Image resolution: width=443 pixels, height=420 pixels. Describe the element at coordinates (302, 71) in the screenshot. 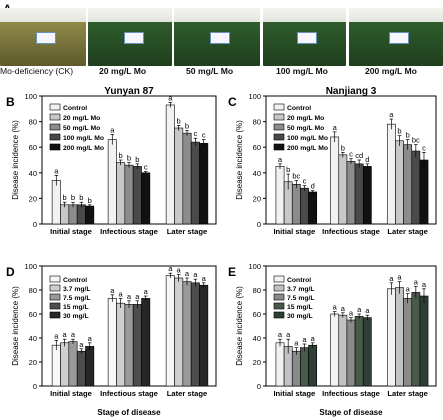

I see `photo-label-100: 100 mg/L Mo` at that location.